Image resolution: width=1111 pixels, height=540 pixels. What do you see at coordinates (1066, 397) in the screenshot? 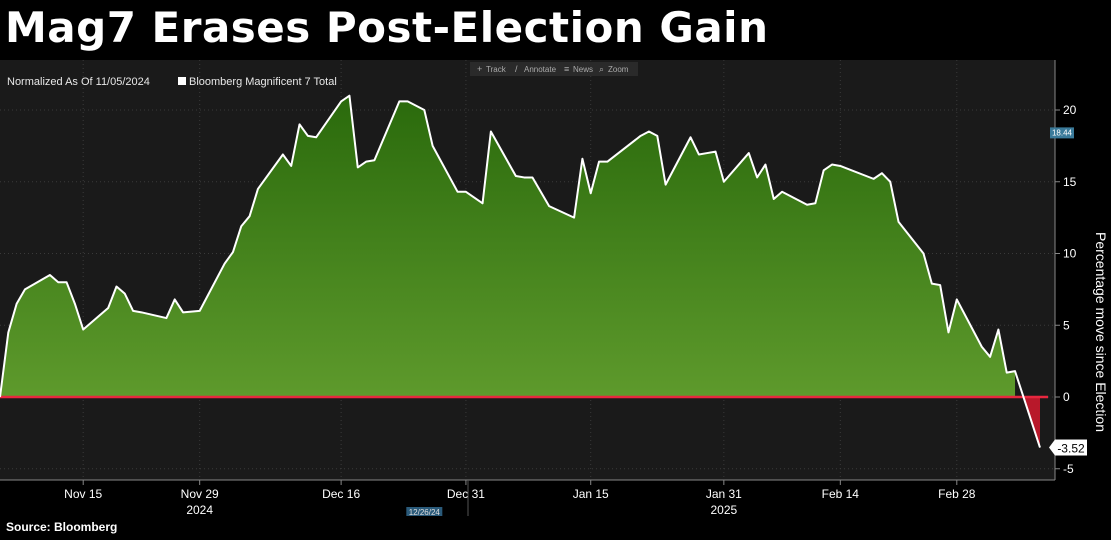
I see `y-tick-label: 0` at bounding box center [1066, 397].